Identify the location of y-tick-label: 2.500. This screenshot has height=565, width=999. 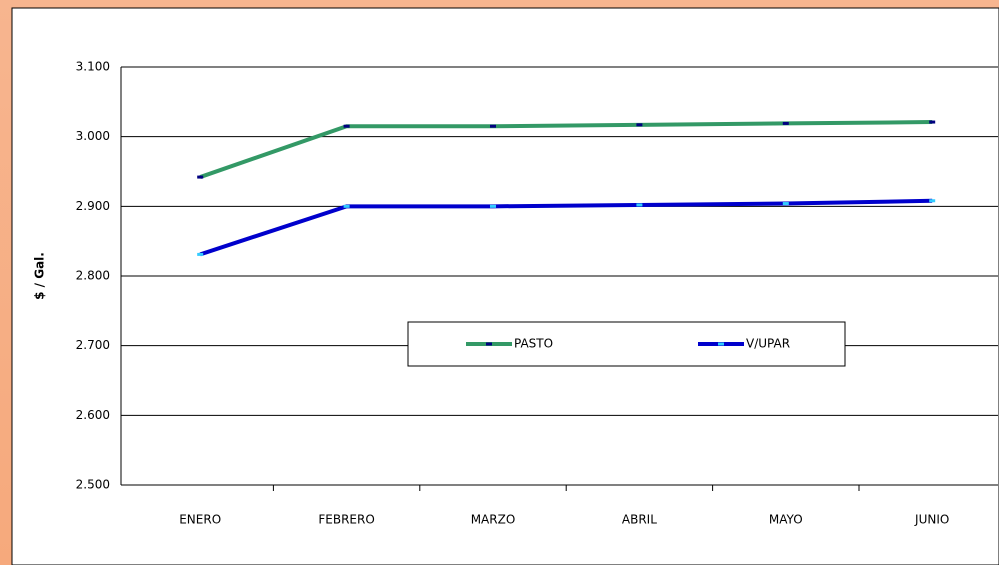
(93, 485).